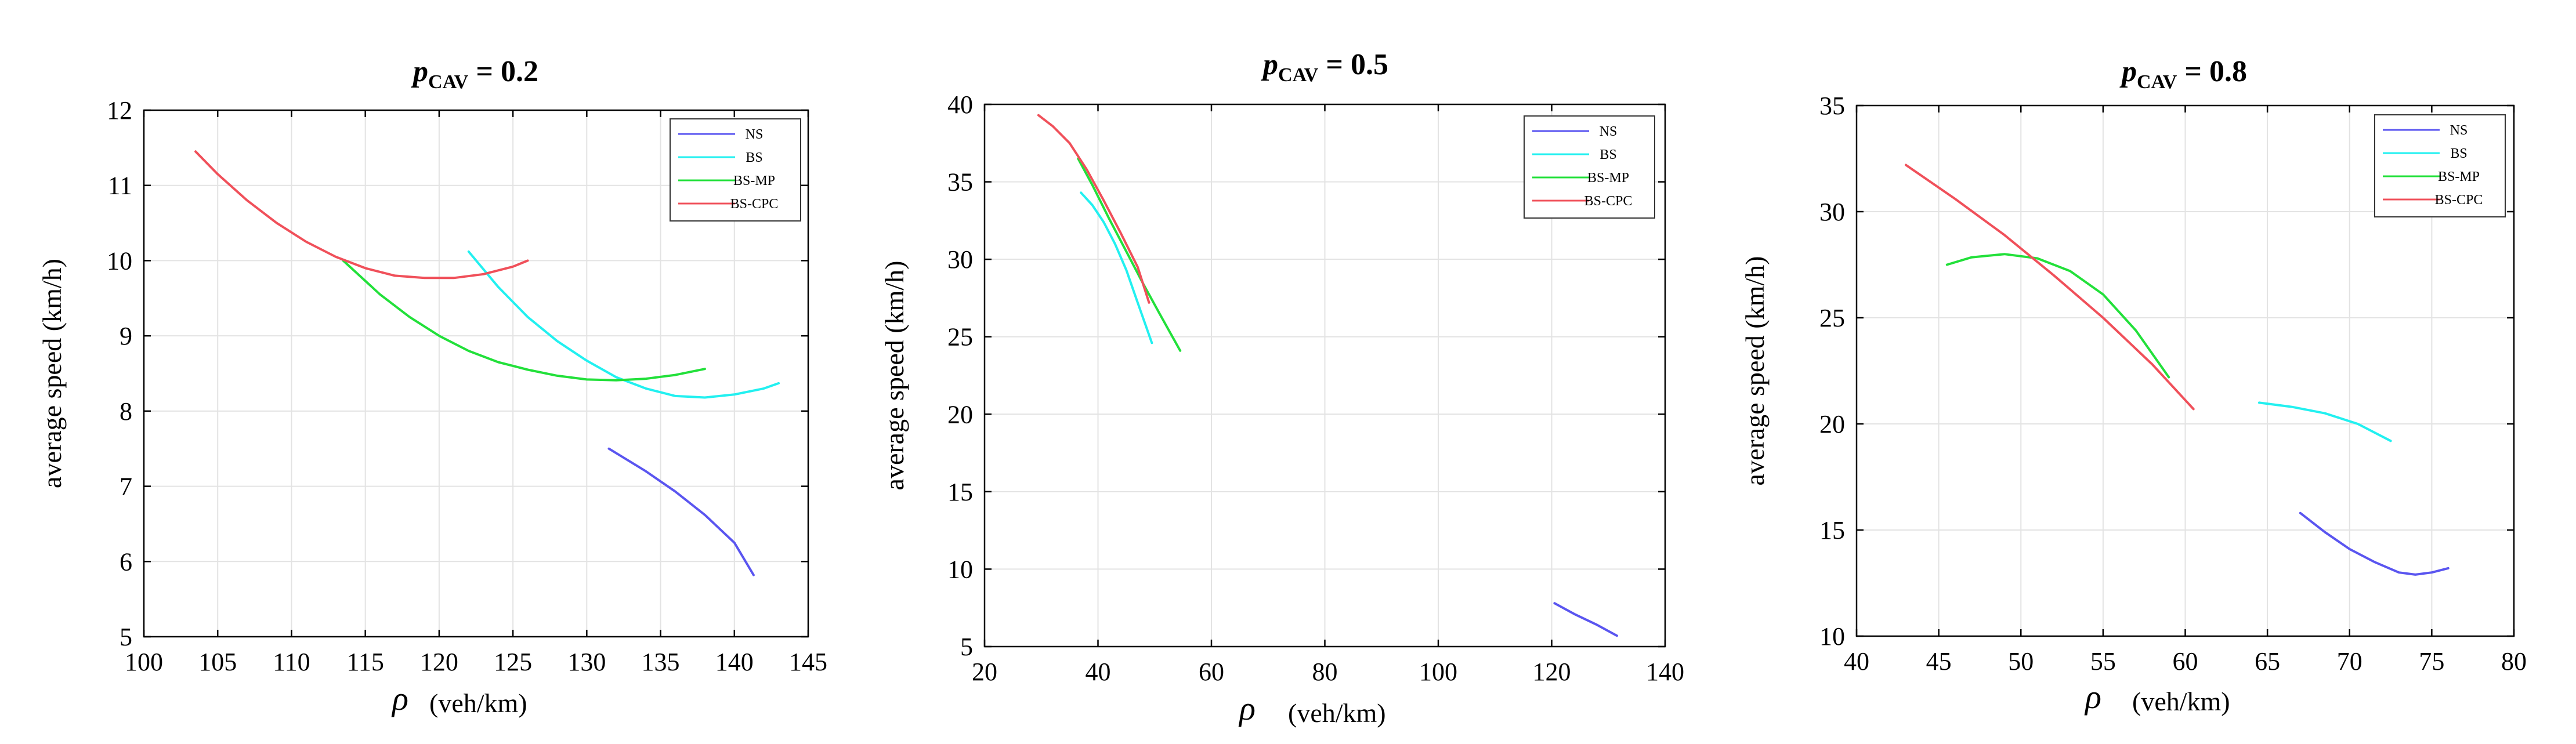  I want to click on y-tick-label: 40, so click(960, 104).